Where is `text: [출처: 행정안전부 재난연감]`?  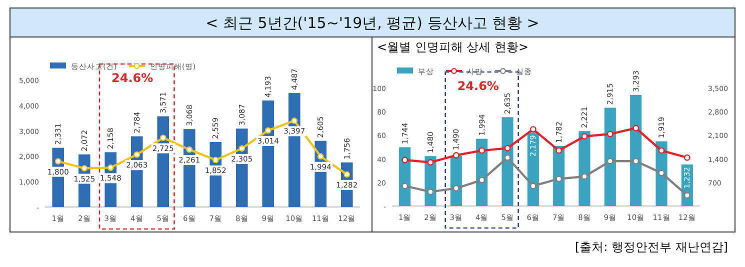
text: [출처: 행정안전부 재난연감] is located at coordinates (651, 247).